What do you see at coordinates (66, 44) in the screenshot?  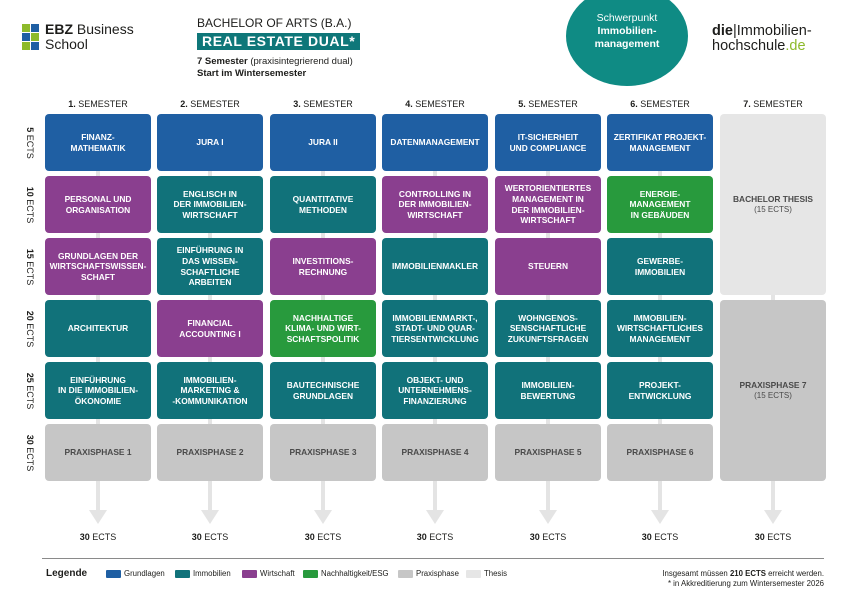 I see `ebz-logo-word-school: School` at bounding box center [66, 44].